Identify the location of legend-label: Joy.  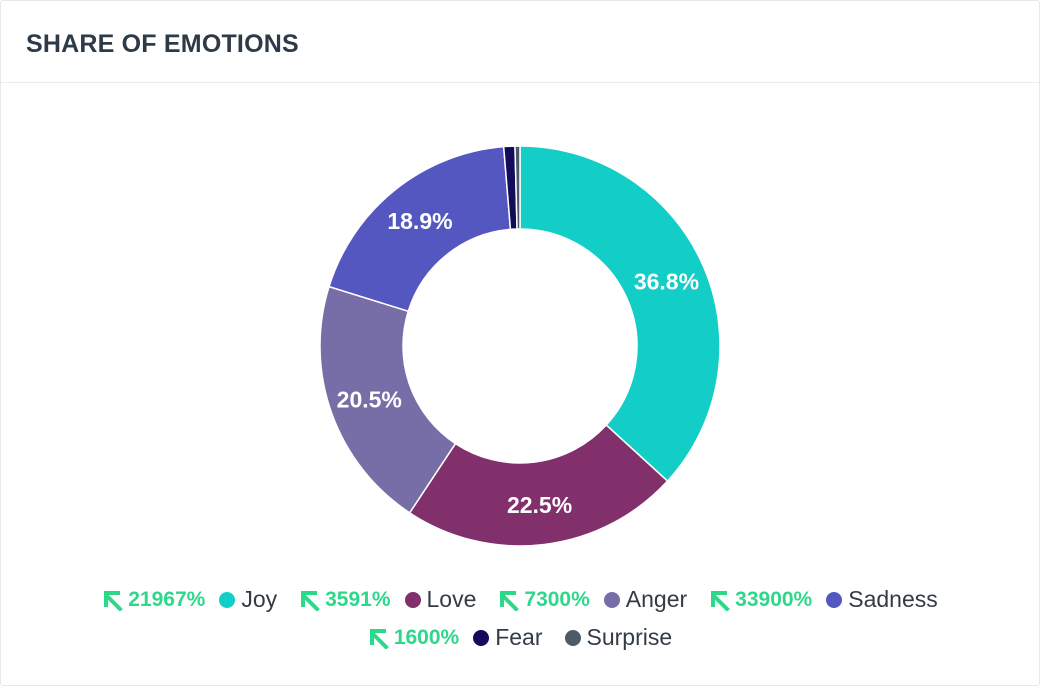
(259, 599).